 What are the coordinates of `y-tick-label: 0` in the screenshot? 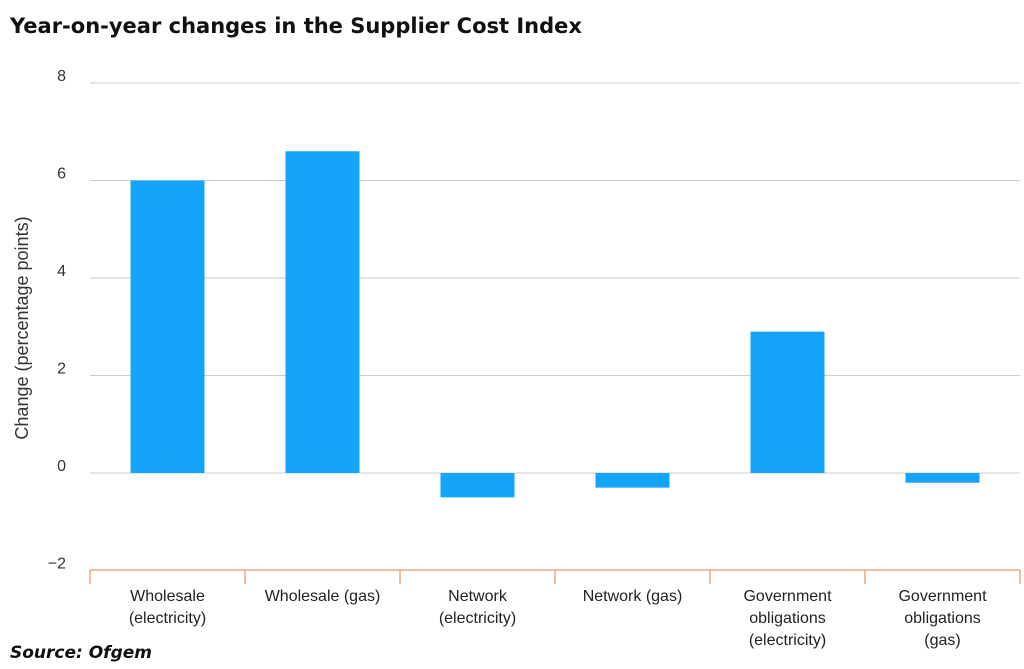 It's located at (61, 466).